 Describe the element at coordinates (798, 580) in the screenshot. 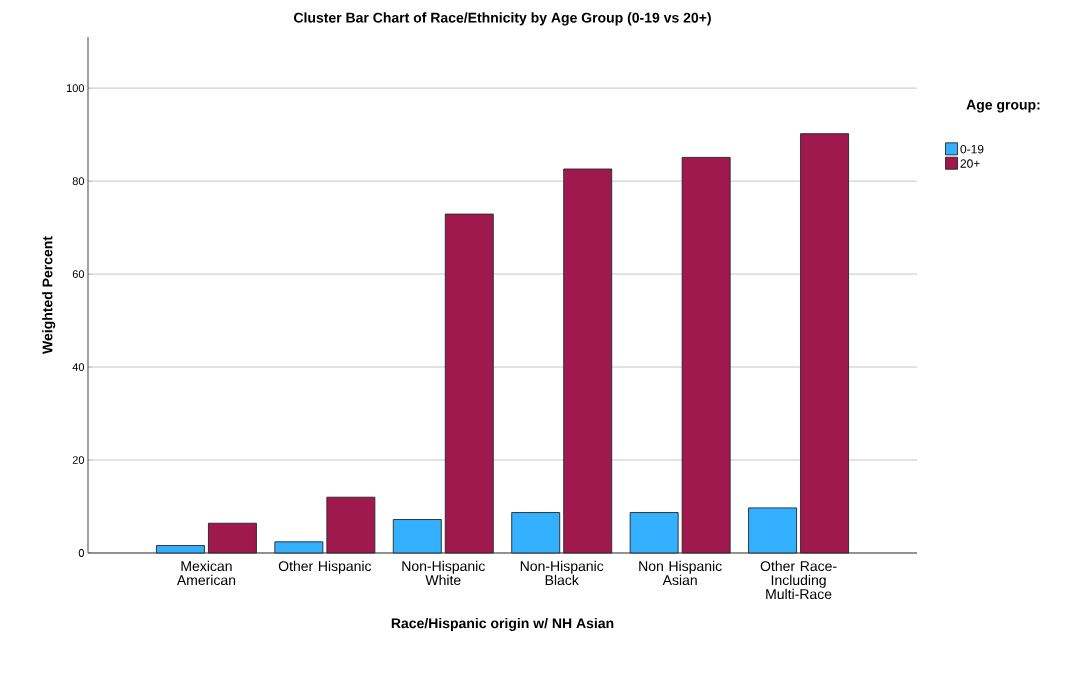

I see `x-tick-label: Other Race-Including Multi-Race` at that location.